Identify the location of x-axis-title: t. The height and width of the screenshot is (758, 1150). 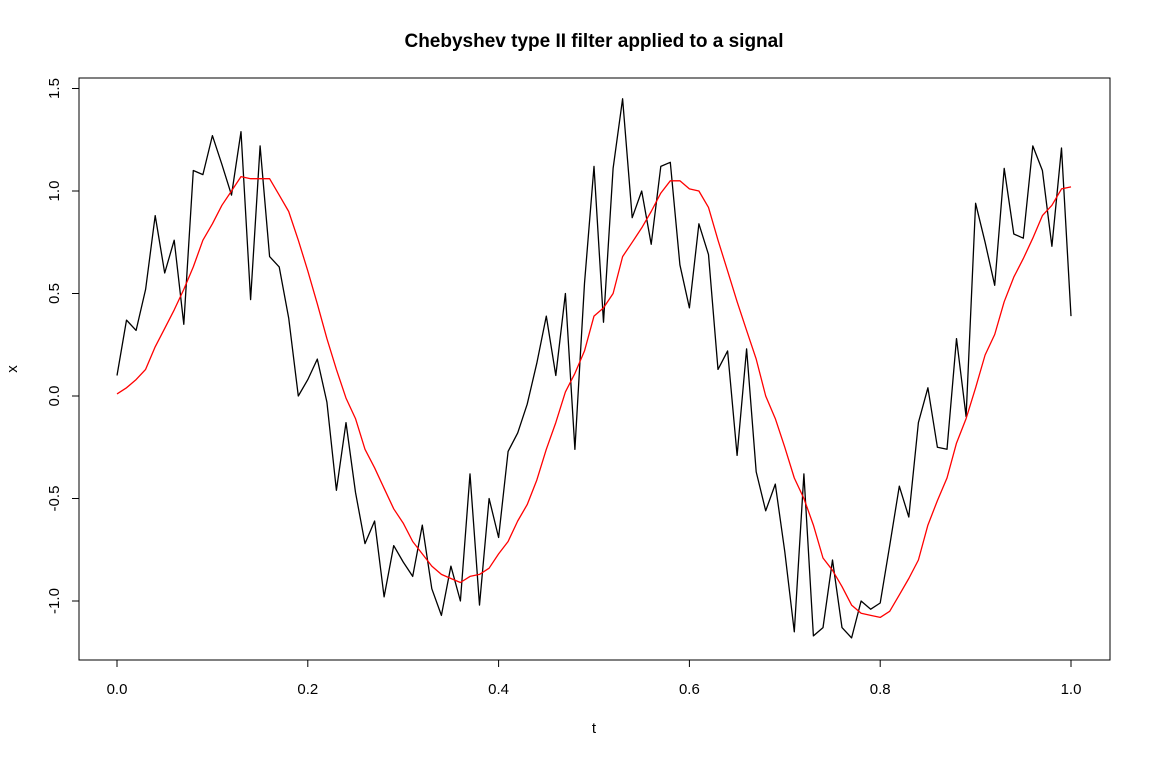
(594, 728).